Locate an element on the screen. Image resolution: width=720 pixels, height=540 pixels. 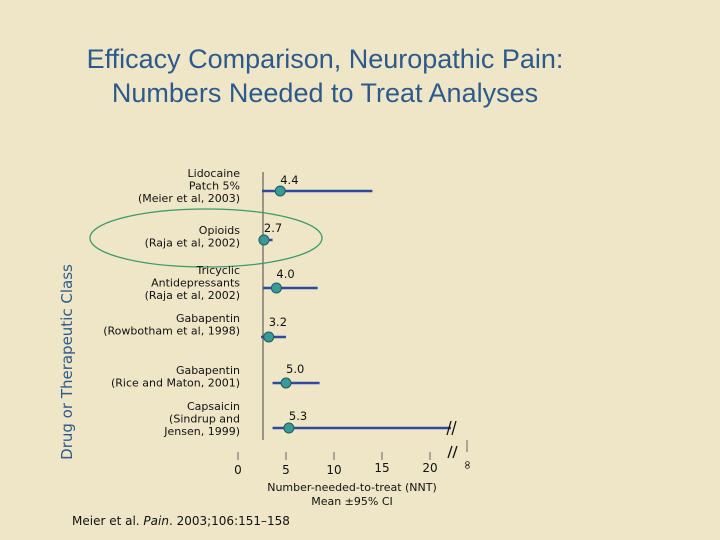
row-label-6: Jensen, 1999) is located at coordinates (201, 431).